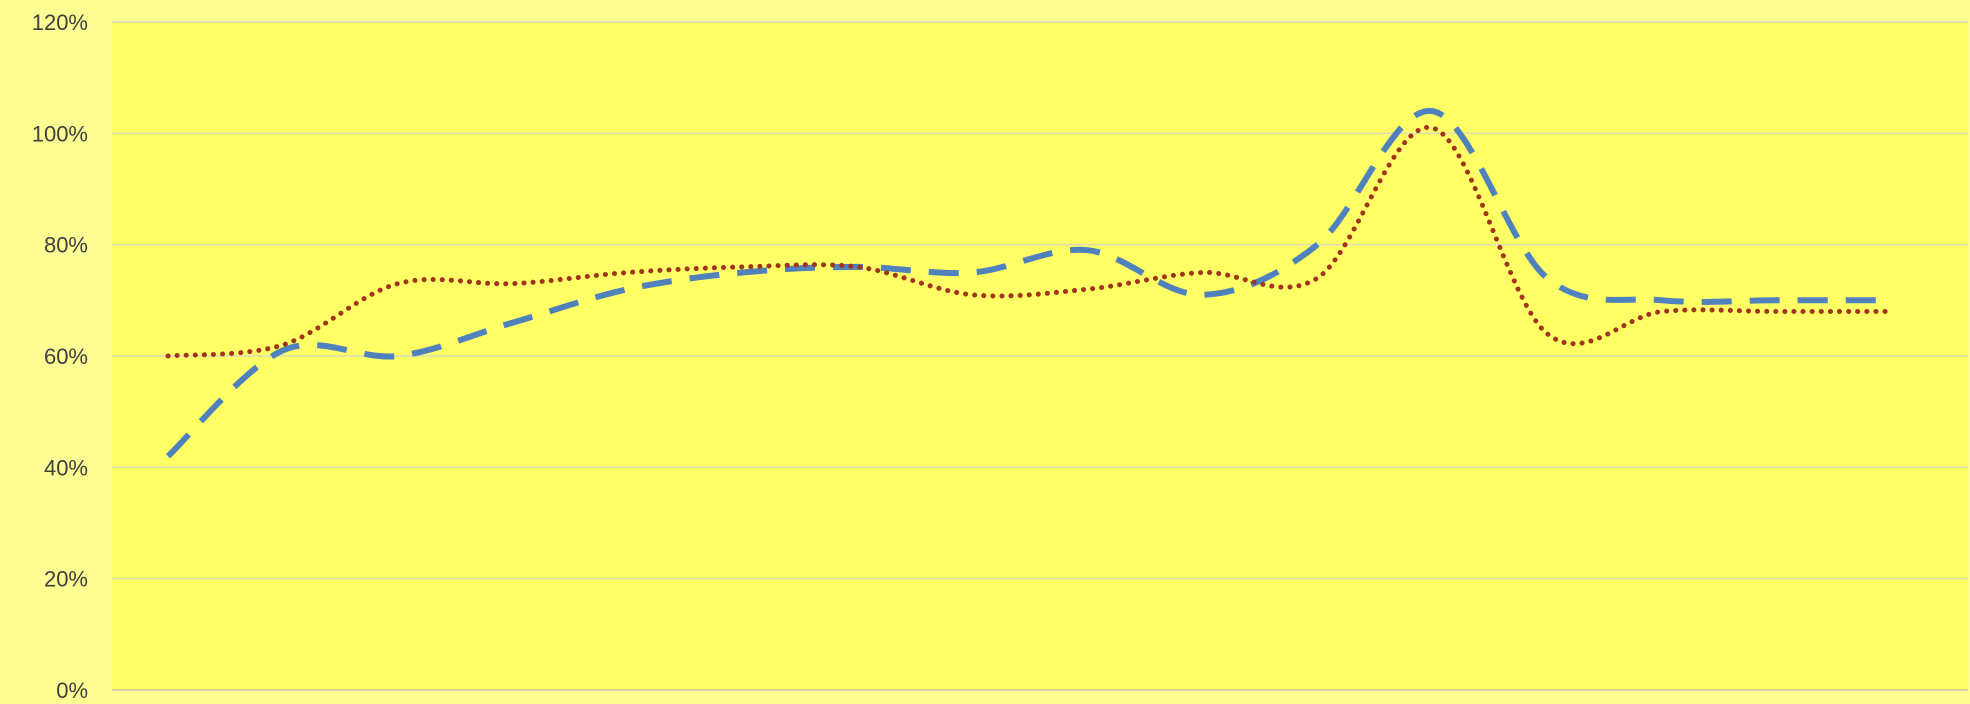 The height and width of the screenshot is (704, 1970). Describe the element at coordinates (72, 690) in the screenshot. I see `y-tick-label: 0%` at that location.